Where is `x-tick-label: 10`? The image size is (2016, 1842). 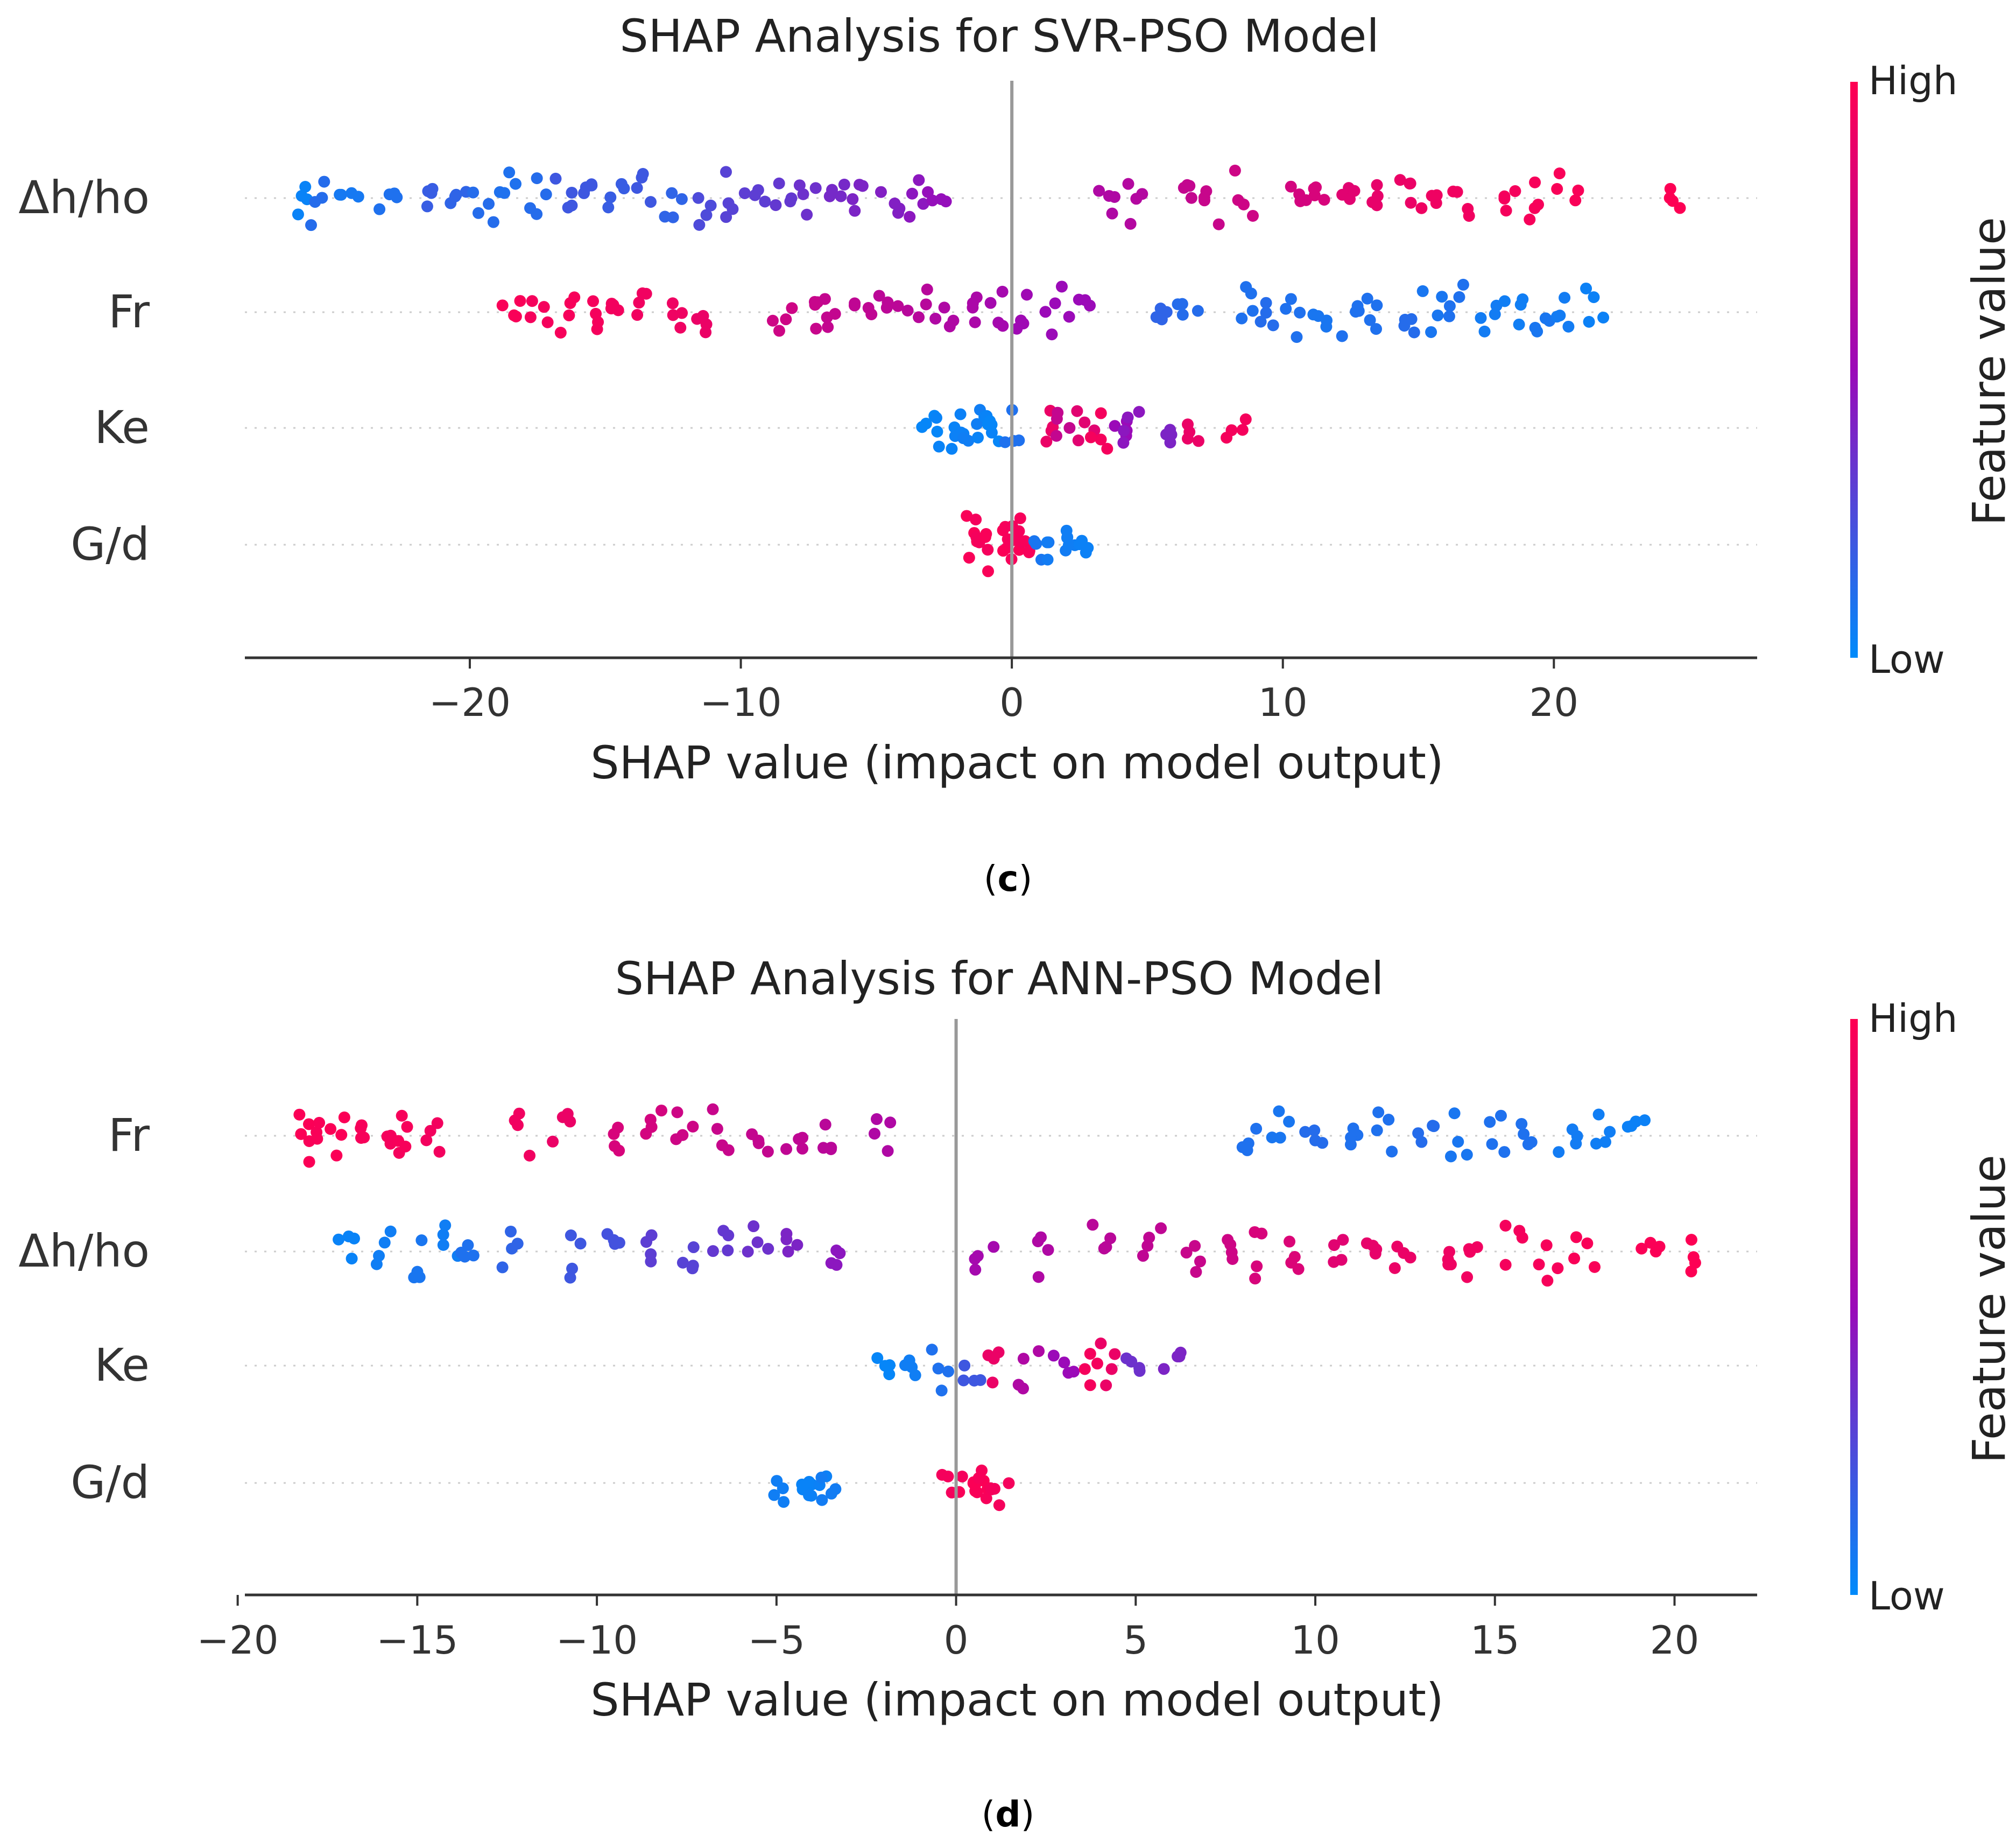 x-tick-label: 10 is located at coordinates (1283, 702).